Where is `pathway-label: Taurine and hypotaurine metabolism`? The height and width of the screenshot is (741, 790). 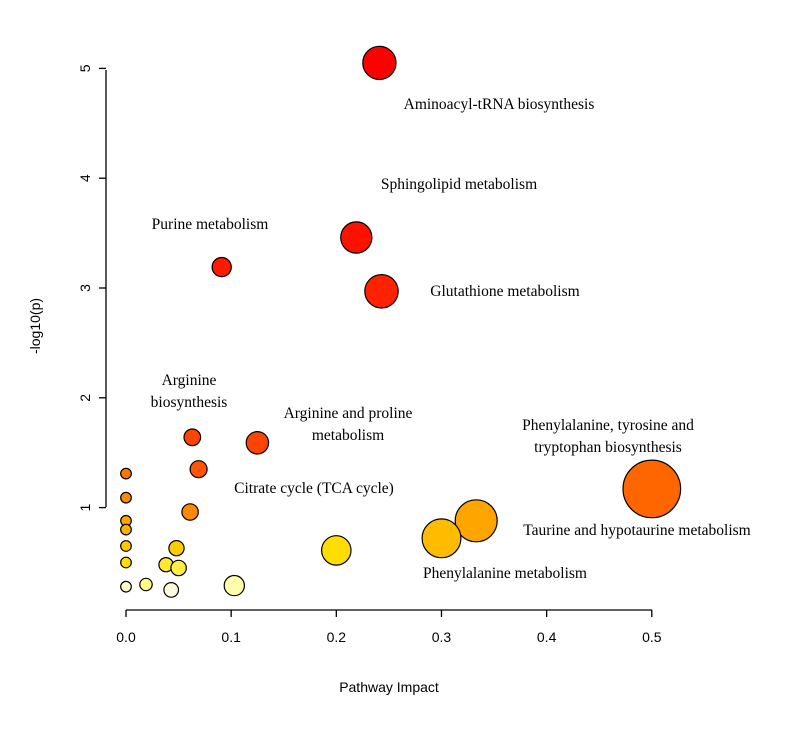
pathway-label: Taurine and hypotaurine metabolism is located at coordinates (636, 530).